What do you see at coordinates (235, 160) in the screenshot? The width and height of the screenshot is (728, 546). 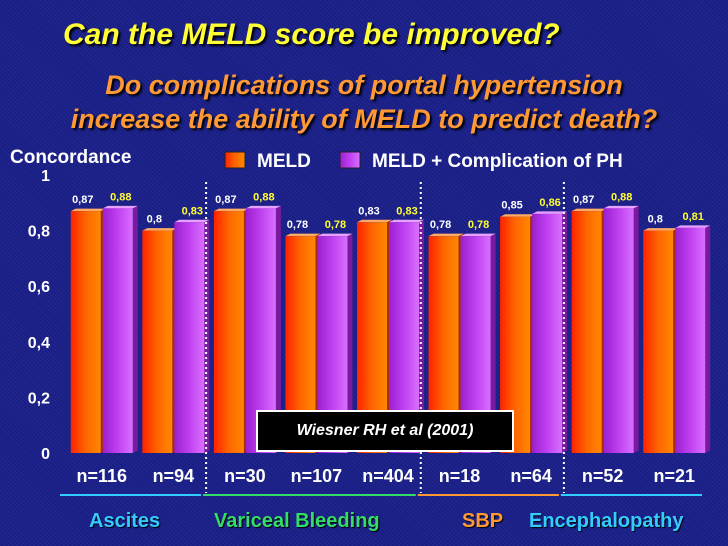 I see `legend-swatch-meld` at bounding box center [235, 160].